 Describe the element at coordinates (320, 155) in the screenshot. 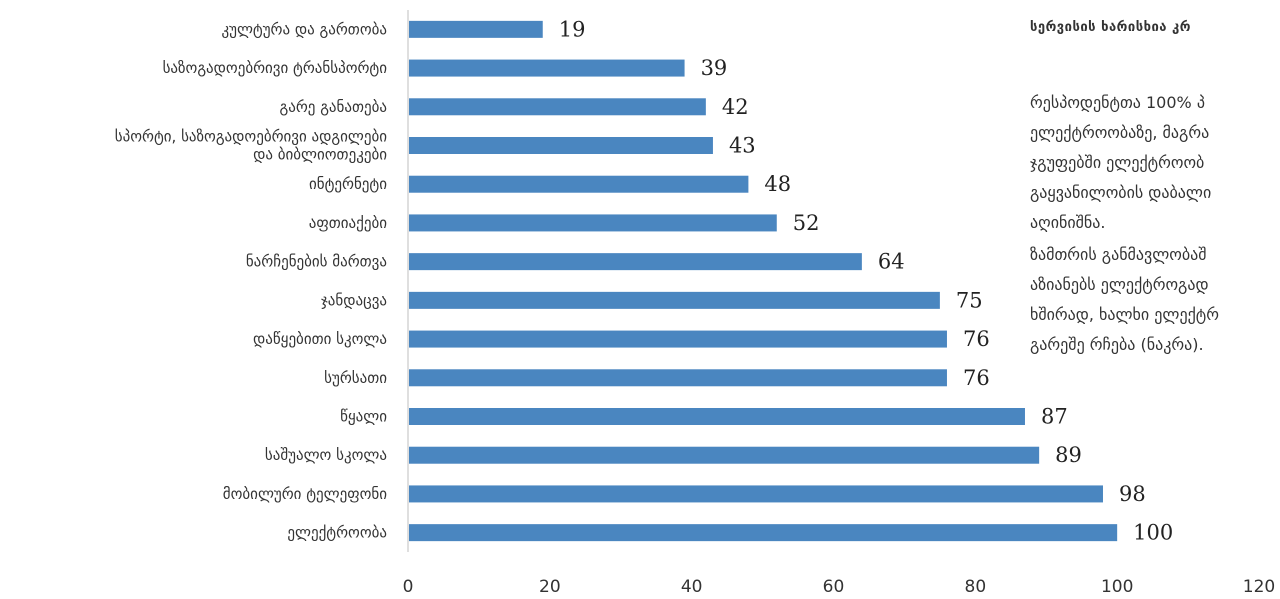

I see `category-label: და ბიბლიოთეკები` at that location.